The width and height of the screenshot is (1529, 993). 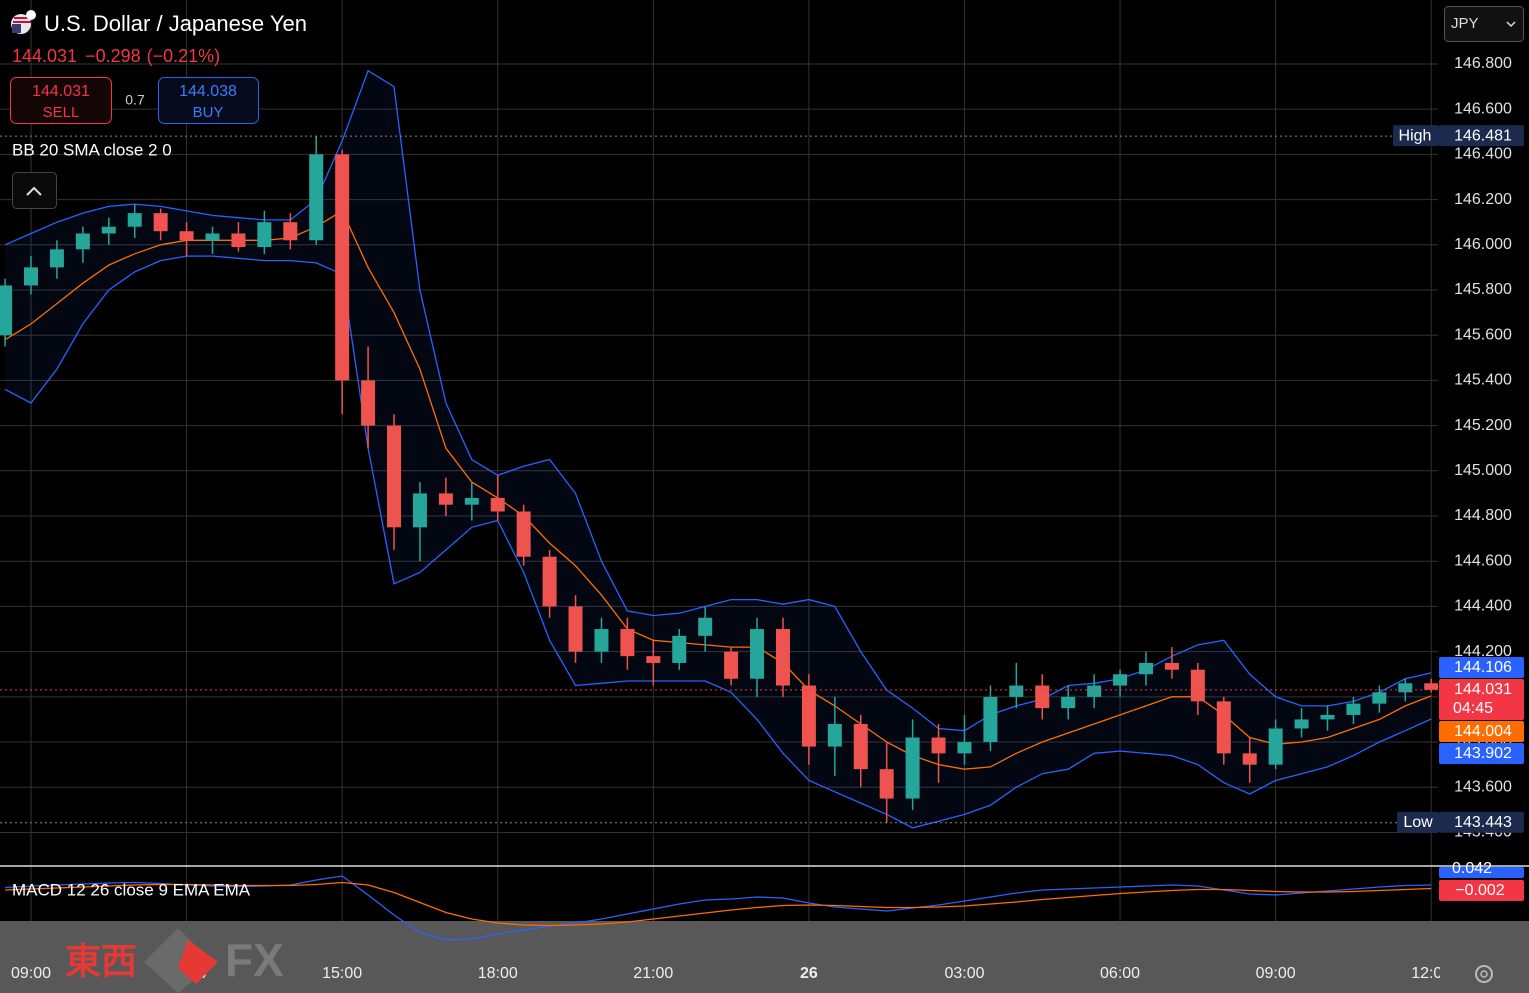 What do you see at coordinates (1483, 135) in the screenshot?
I see `high-value: 146.481` at bounding box center [1483, 135].